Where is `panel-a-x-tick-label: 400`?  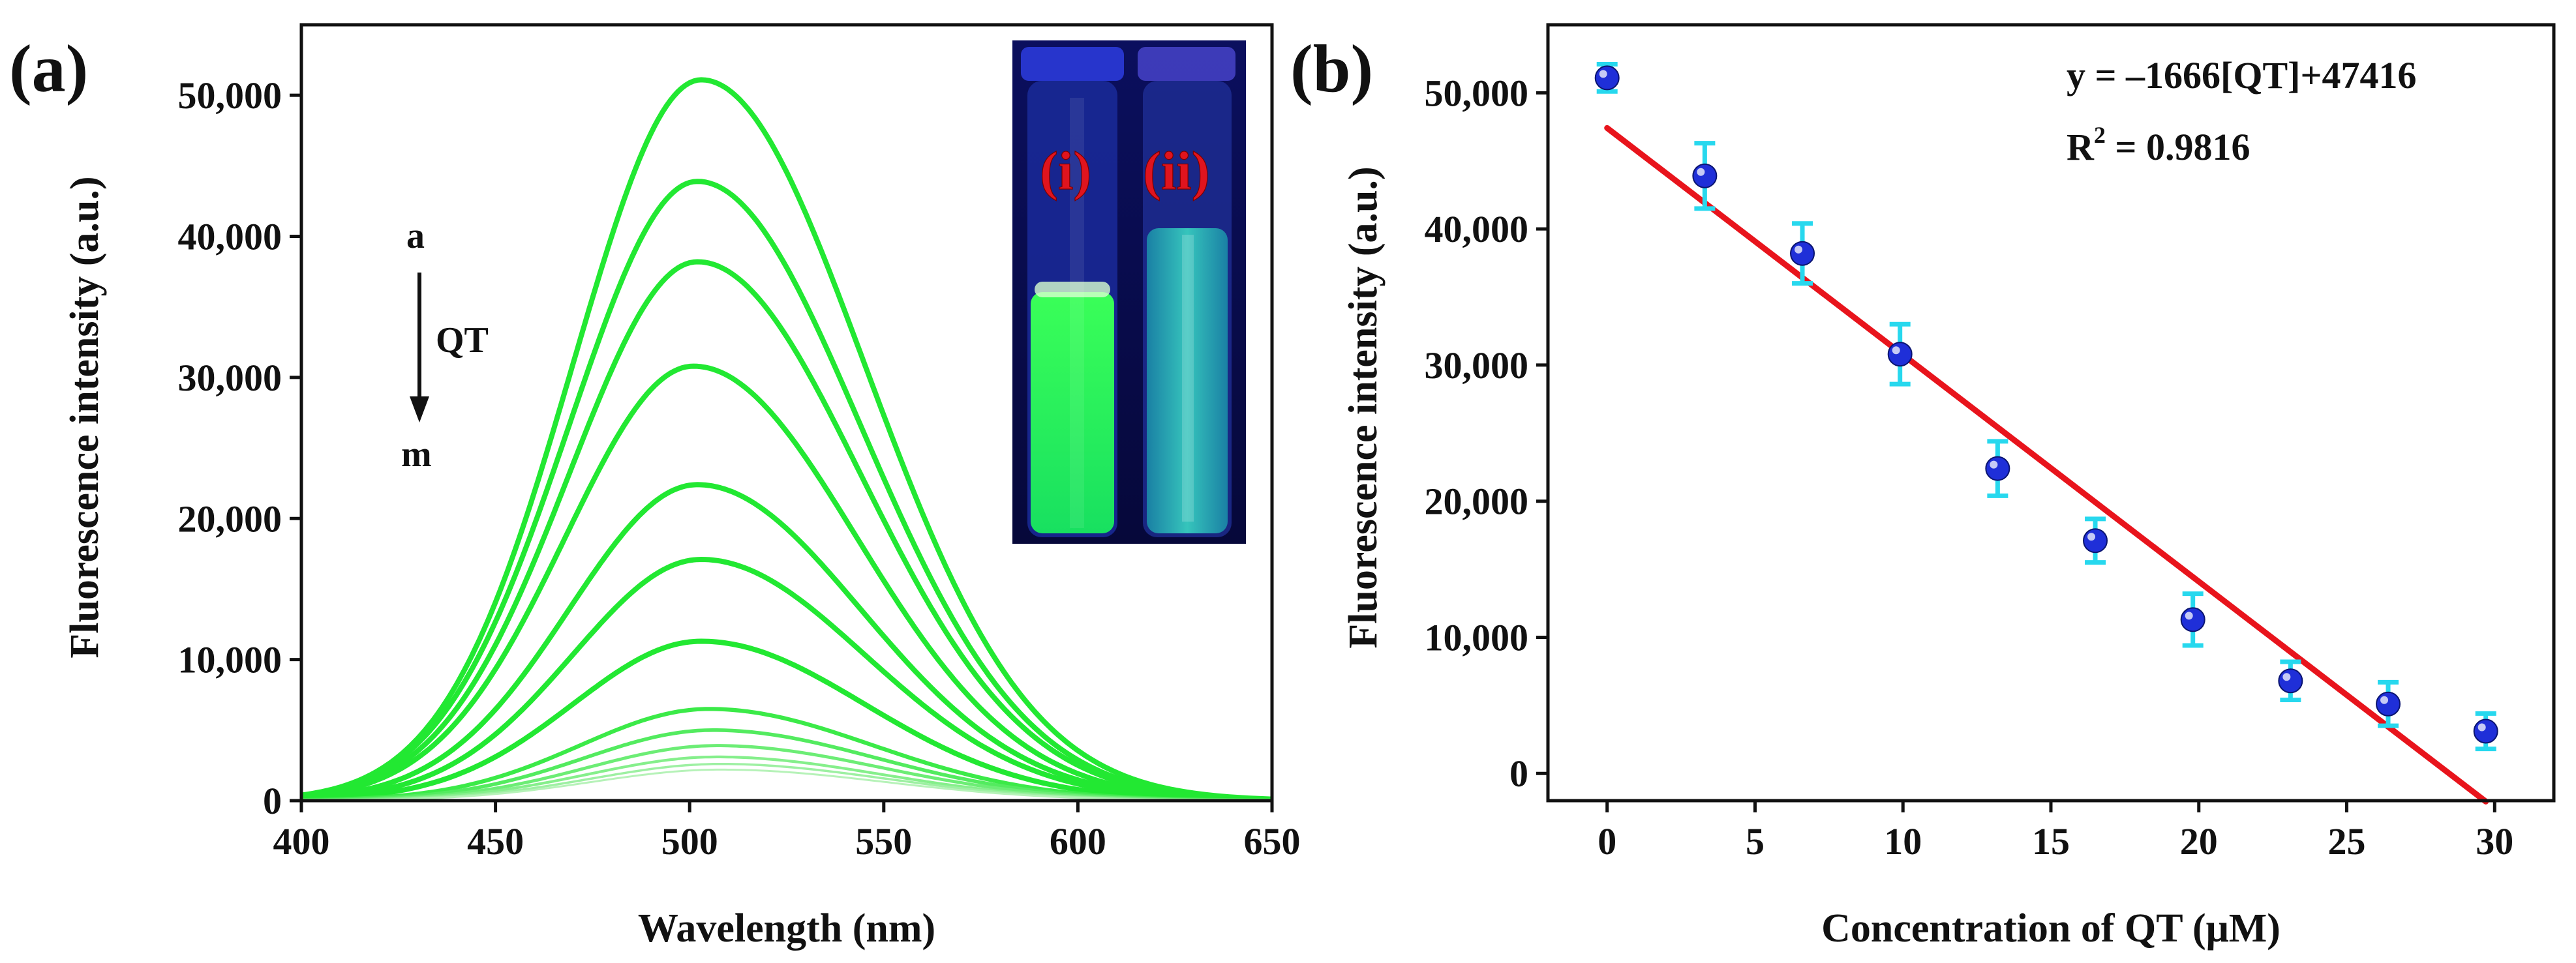 panel-a-x-tick-label: 400 is located at coordinates (302, 841).